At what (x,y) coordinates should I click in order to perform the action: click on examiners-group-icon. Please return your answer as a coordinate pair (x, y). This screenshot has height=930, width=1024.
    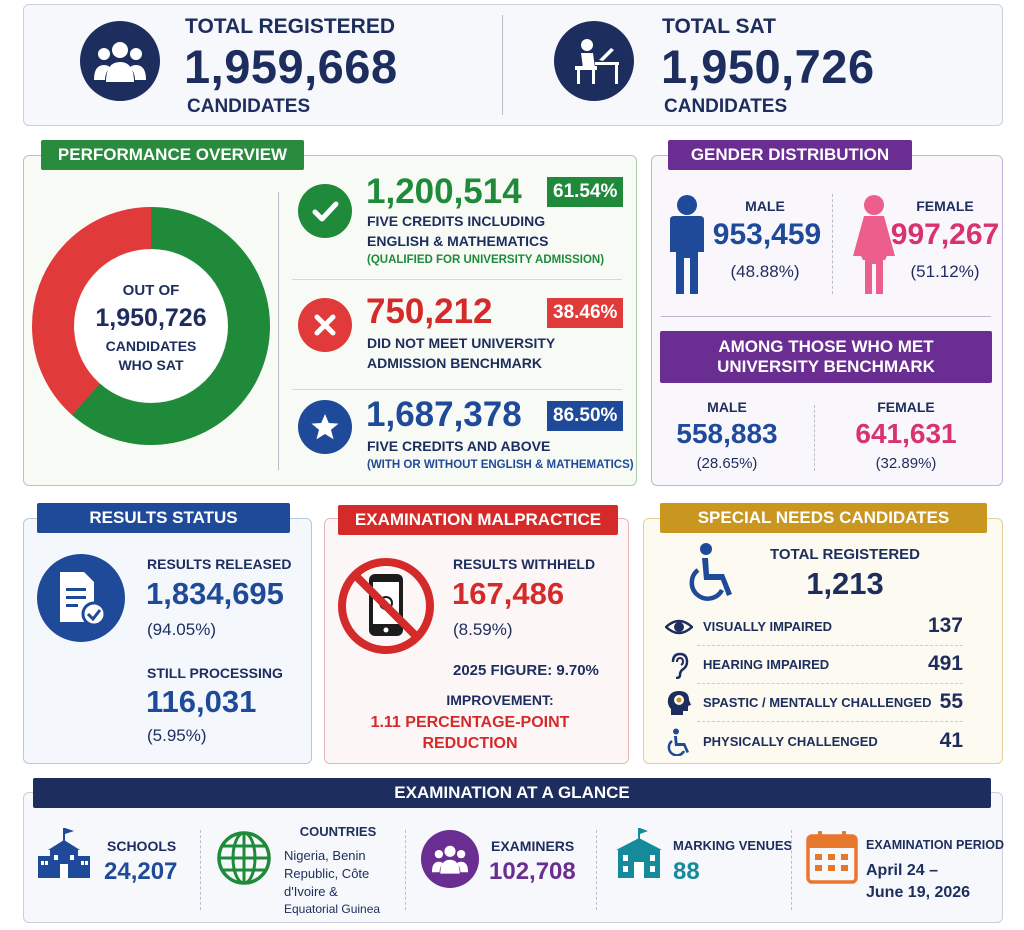
    Looking at the image, I should click on (450, 859).